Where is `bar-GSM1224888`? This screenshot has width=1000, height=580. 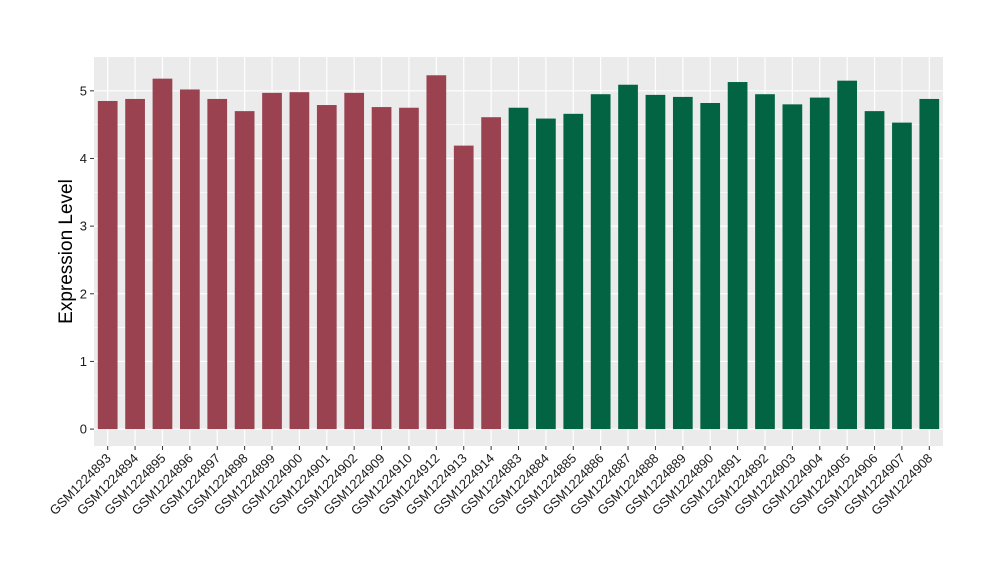
bar-GSM1224888 is located at coordinates (655, 262).